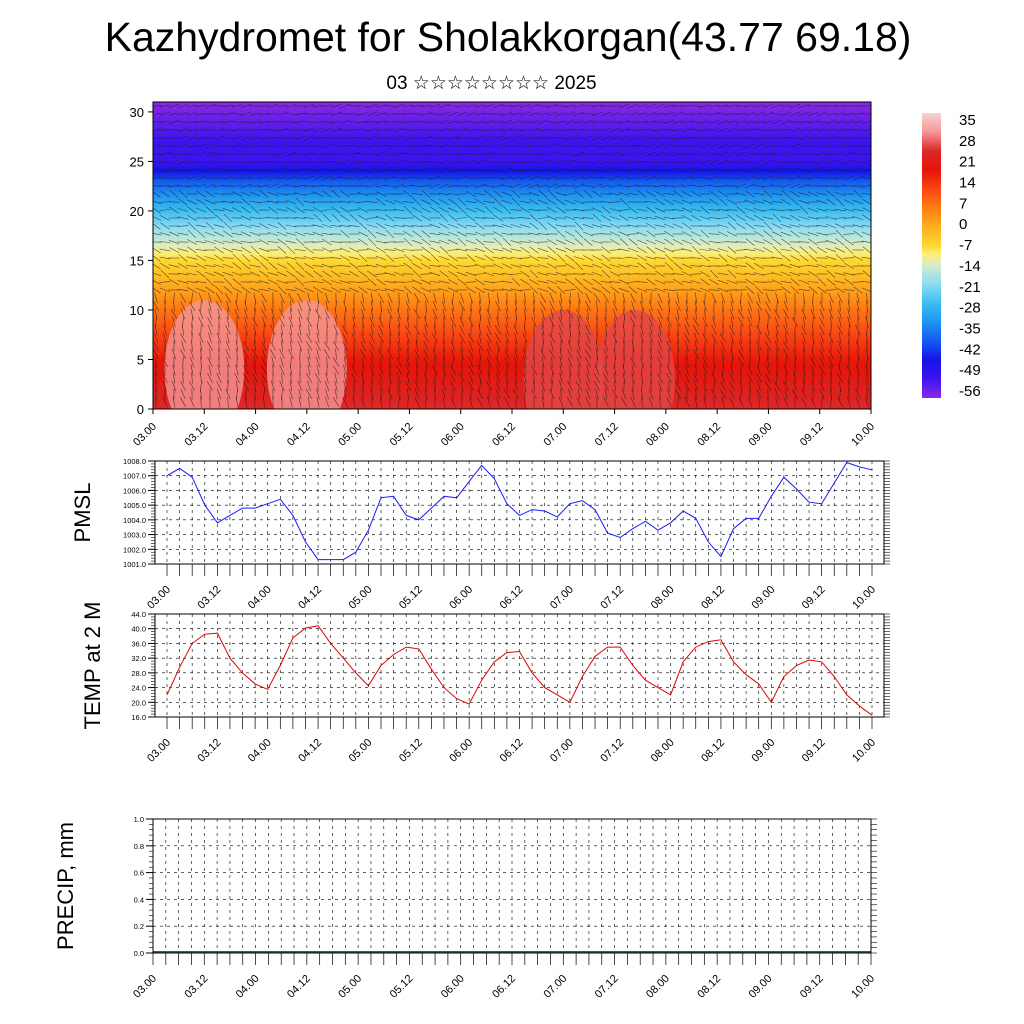  I want to click on y-tick-label: 20.0, so click(138, 702).